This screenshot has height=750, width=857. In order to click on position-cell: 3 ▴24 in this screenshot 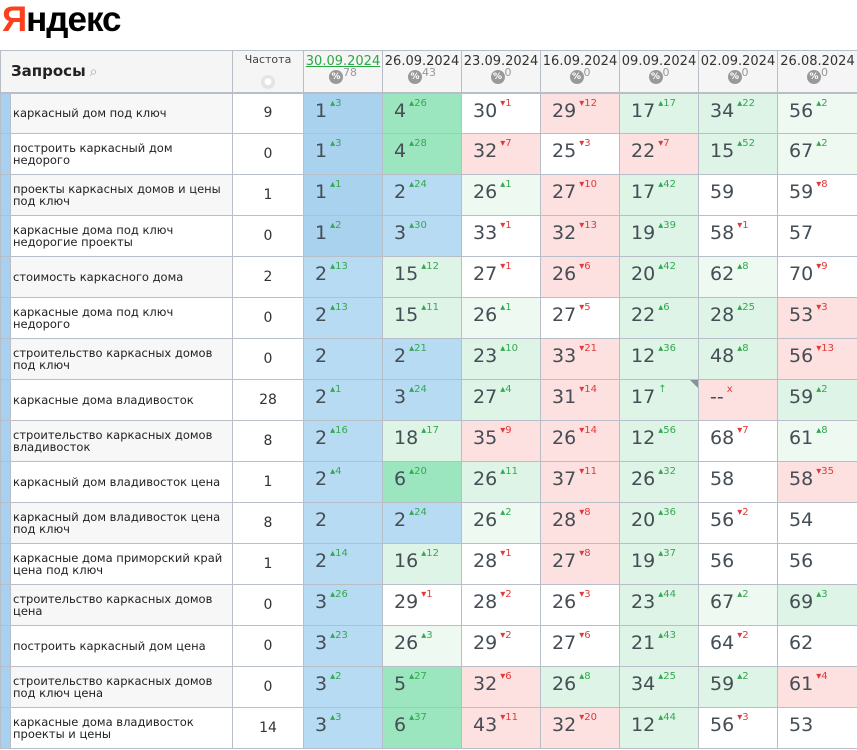, I will do `click(422, 400)`.